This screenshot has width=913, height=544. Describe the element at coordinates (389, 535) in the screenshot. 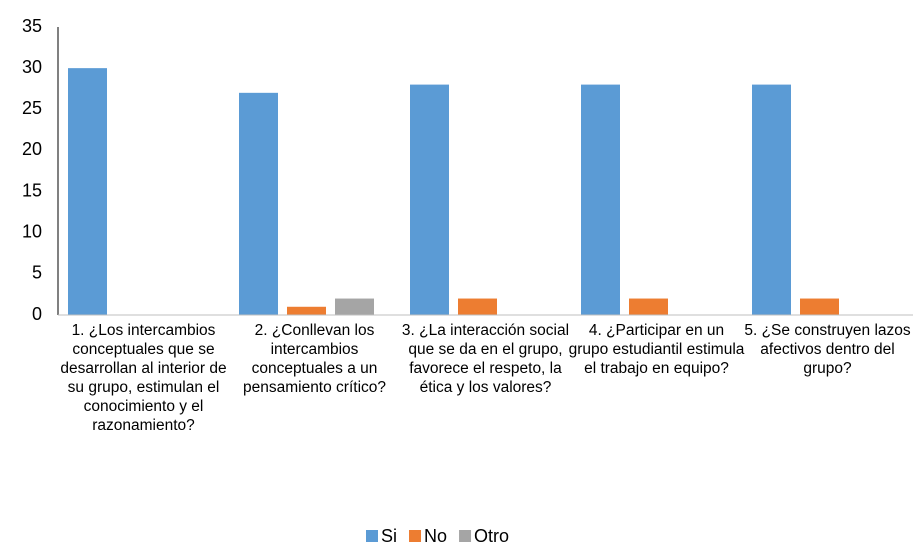

I see `legend-label: Si` at that location.